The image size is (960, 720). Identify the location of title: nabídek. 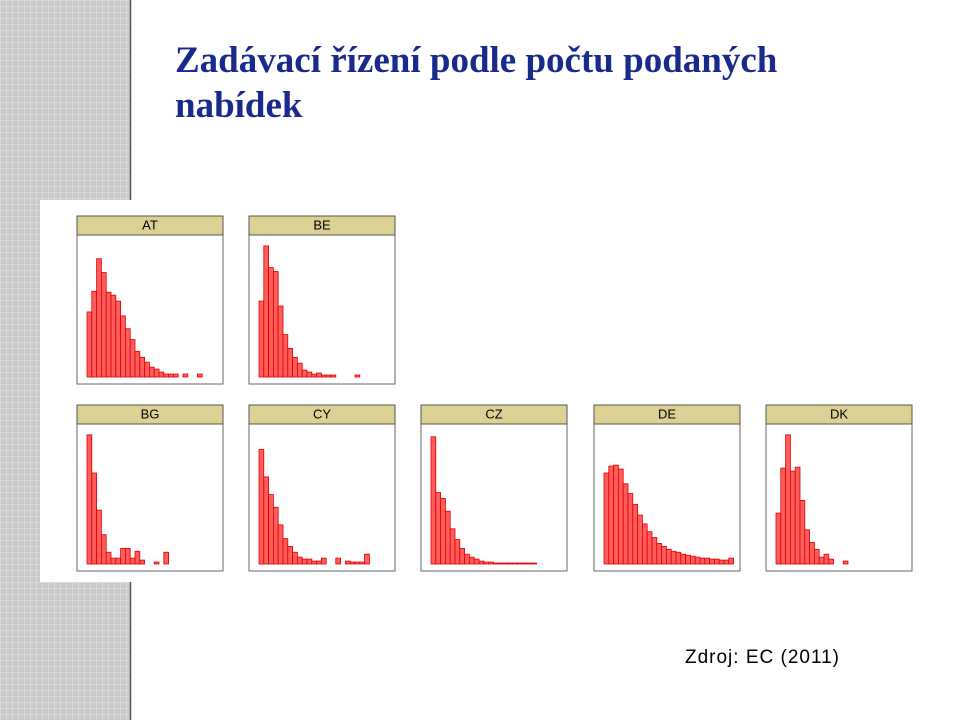
(239, 105).